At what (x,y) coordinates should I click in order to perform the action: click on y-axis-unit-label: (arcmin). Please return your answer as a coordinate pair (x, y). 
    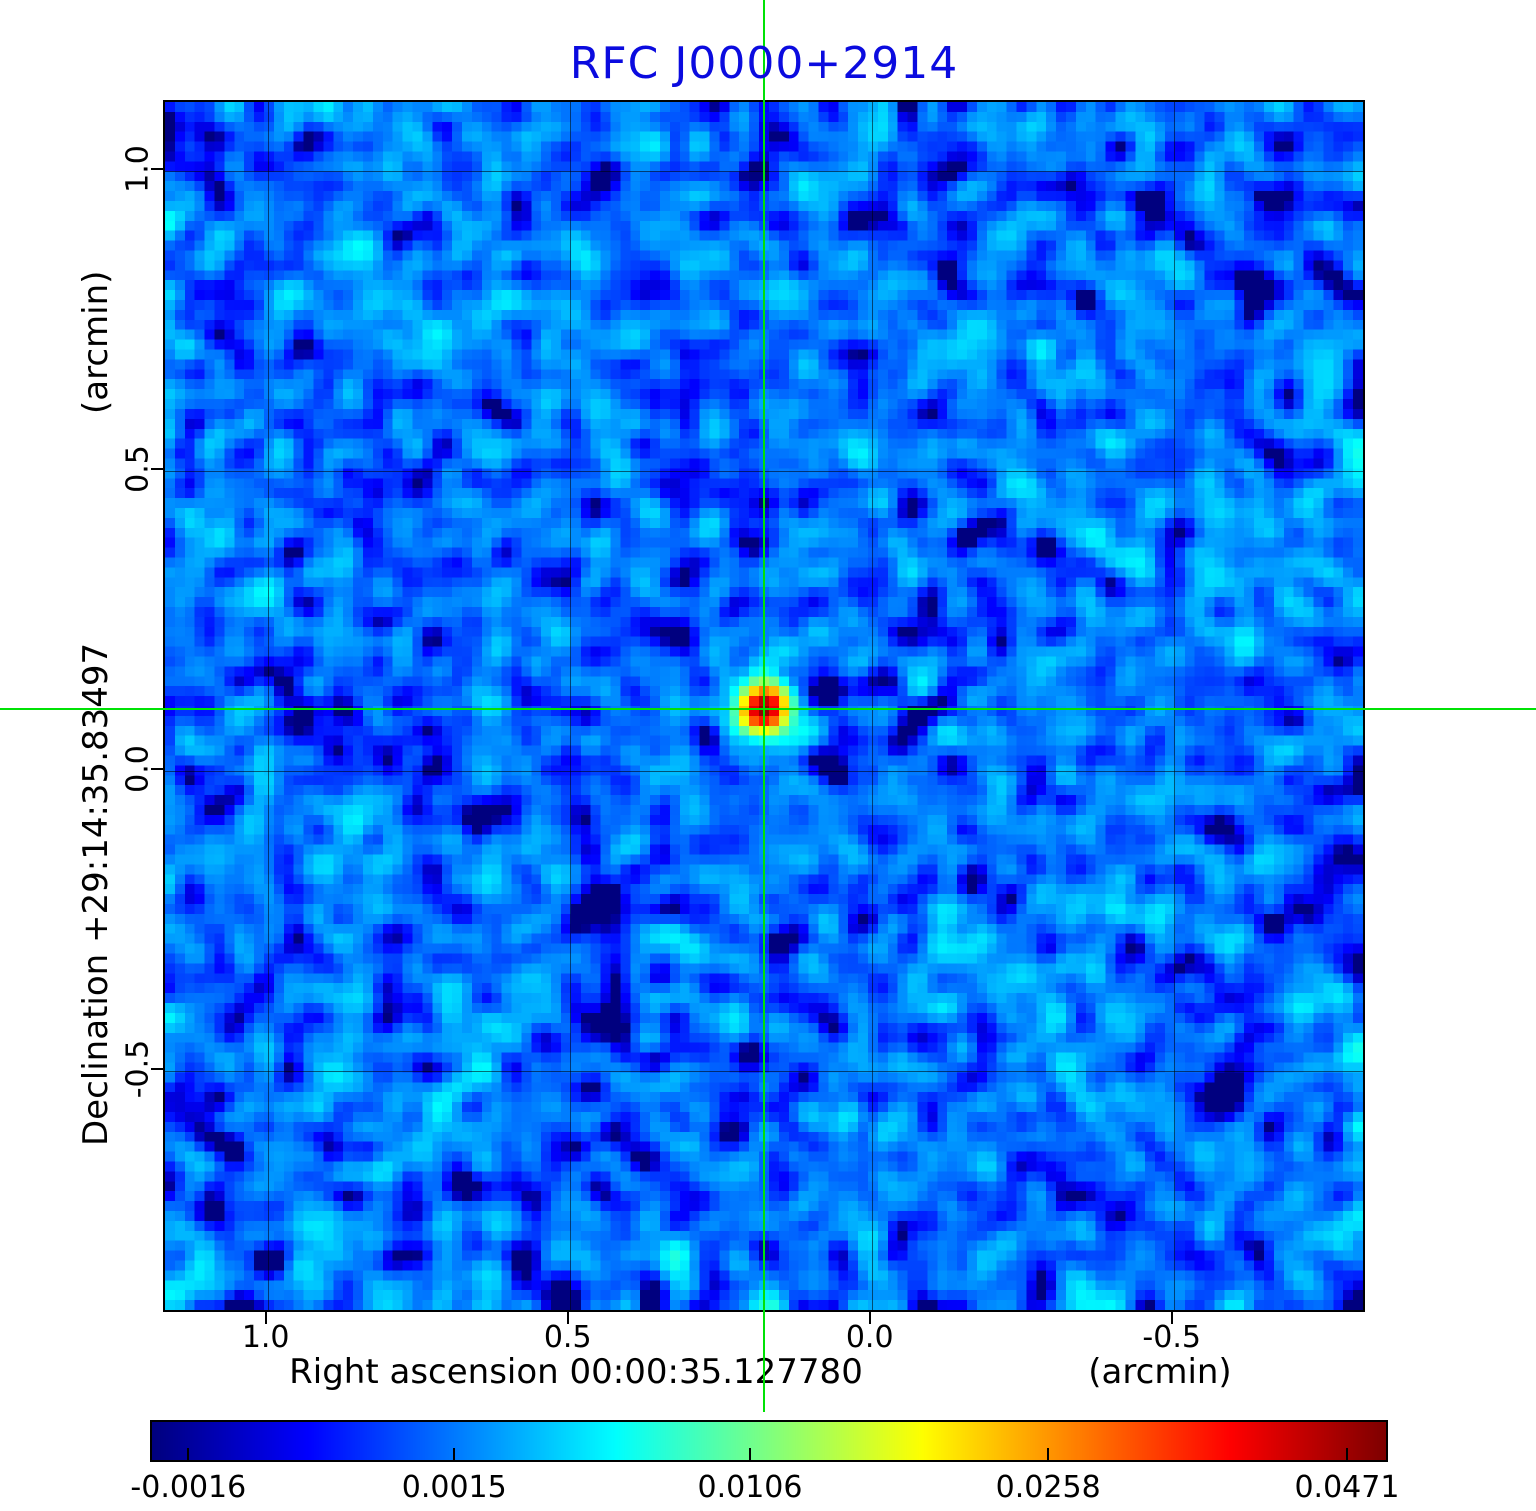
    Looking at the image, I should click on (96, 342).